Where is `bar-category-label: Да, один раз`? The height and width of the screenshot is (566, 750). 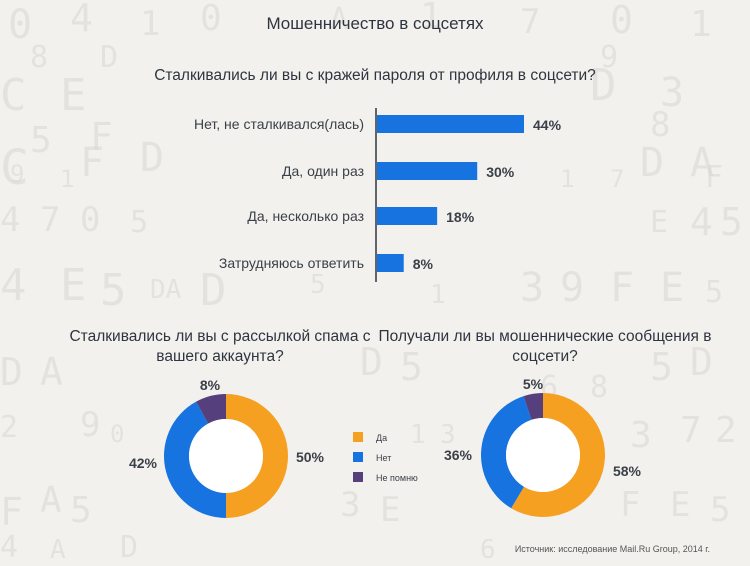
bar-category-label: Да, один раз is located at coordinates (323, 171).